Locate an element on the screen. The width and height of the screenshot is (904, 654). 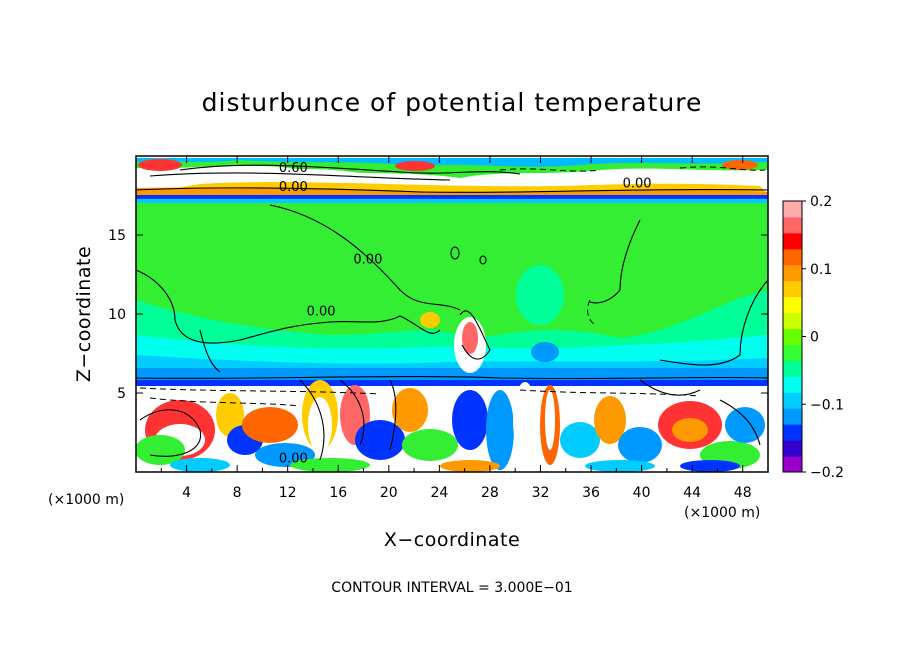
x-tick-label: 24 is located at coordinates (439, 493).